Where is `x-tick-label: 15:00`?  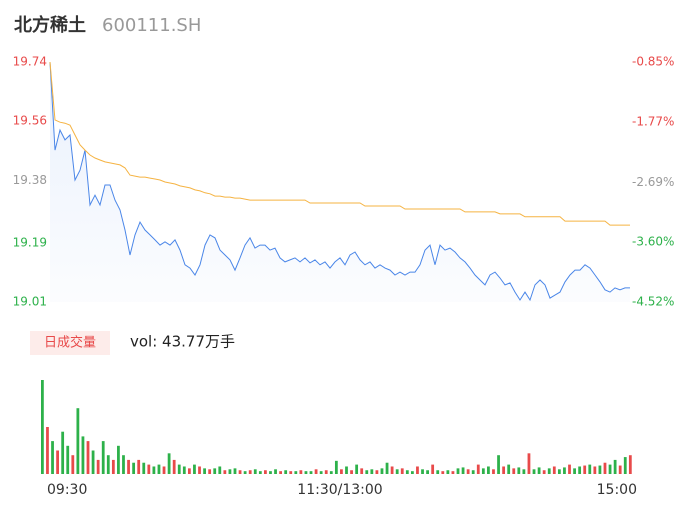
x-tick-label: 15:00 is located at coordinates (617, 490).